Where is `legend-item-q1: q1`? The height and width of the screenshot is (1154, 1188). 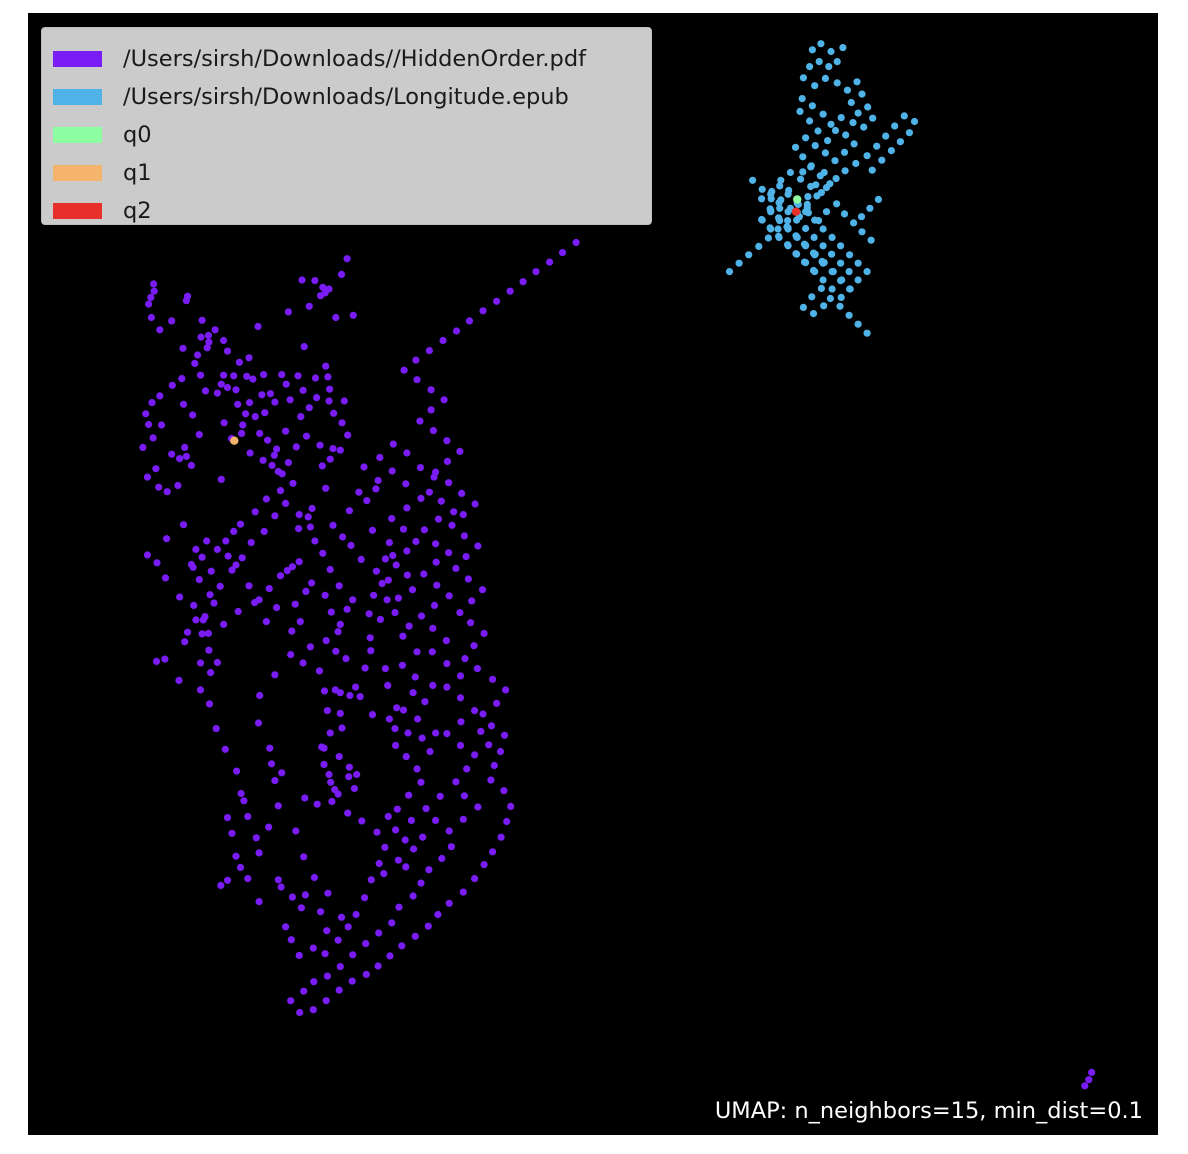
legend-item-q1: q1 is located at coordinates (102, 173).